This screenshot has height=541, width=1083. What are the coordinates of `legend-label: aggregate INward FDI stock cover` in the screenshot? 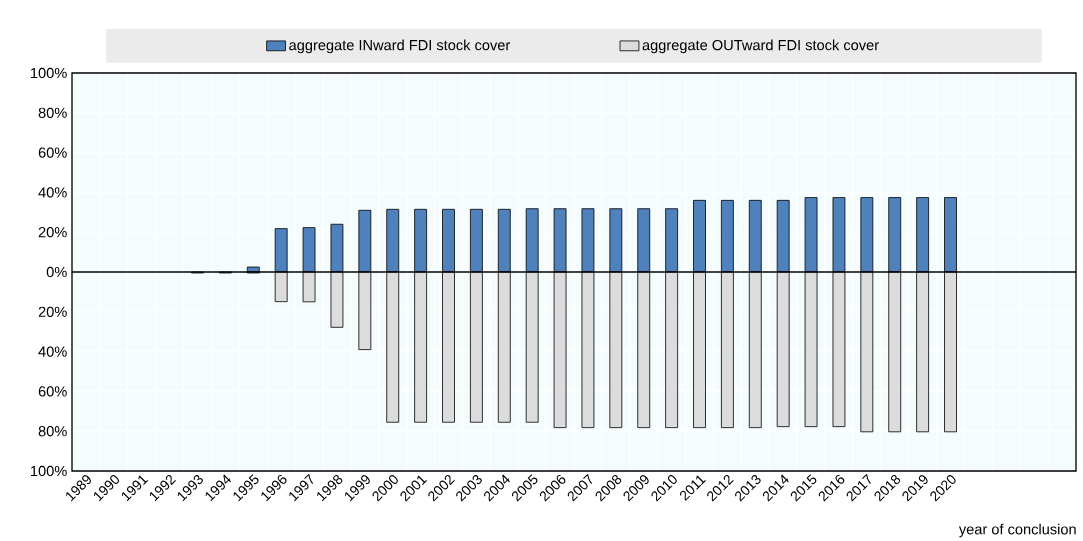 It's located at (400, 46).